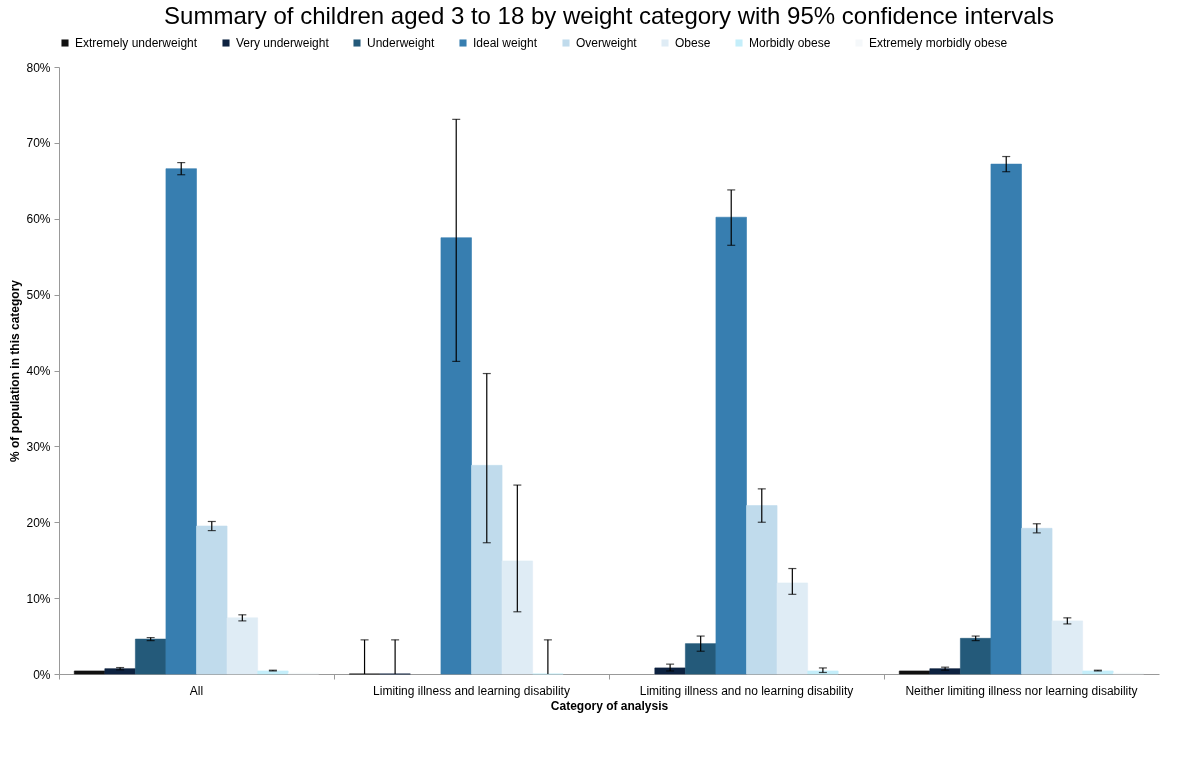 The image size is (1179, 773). What do you see at coordinates (38, 143) in the screenshot?
I see `y-tick-label: 70%` at bounding box center [38, 143].